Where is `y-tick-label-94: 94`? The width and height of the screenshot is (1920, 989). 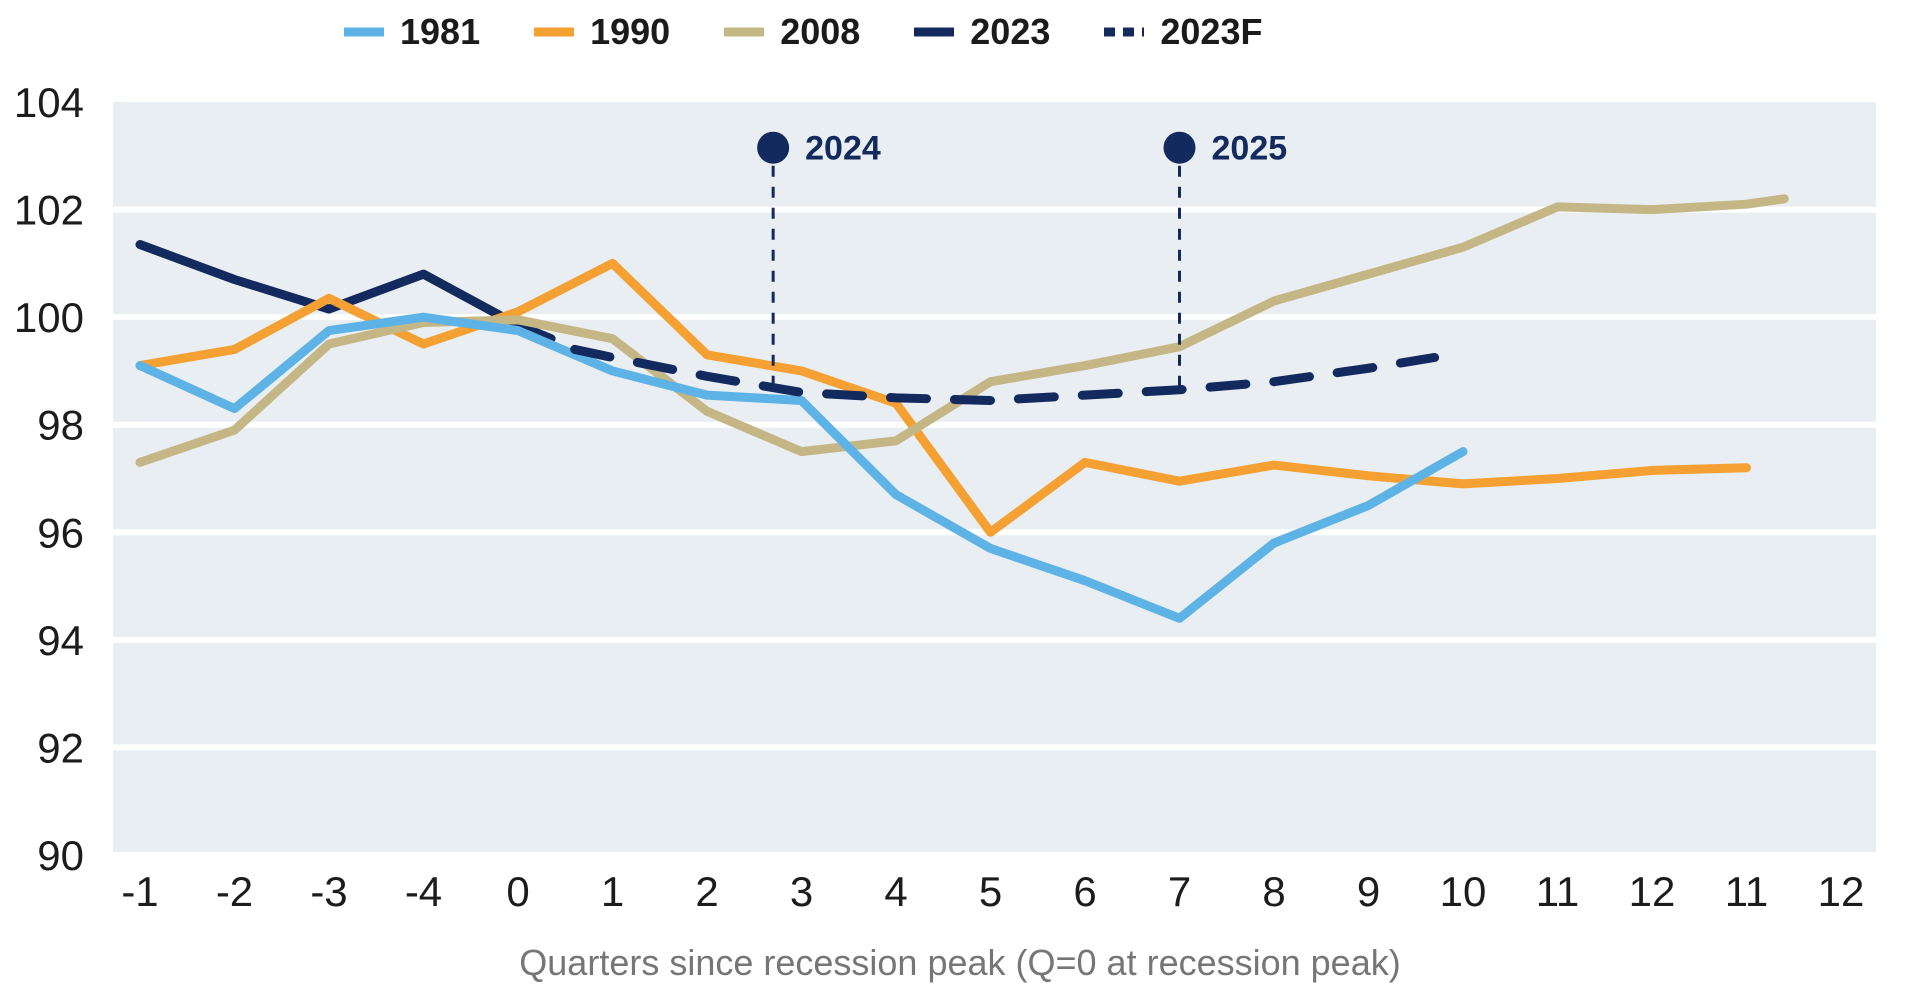 y-tick-label-94: 94 is located at coordinates (60, 640).